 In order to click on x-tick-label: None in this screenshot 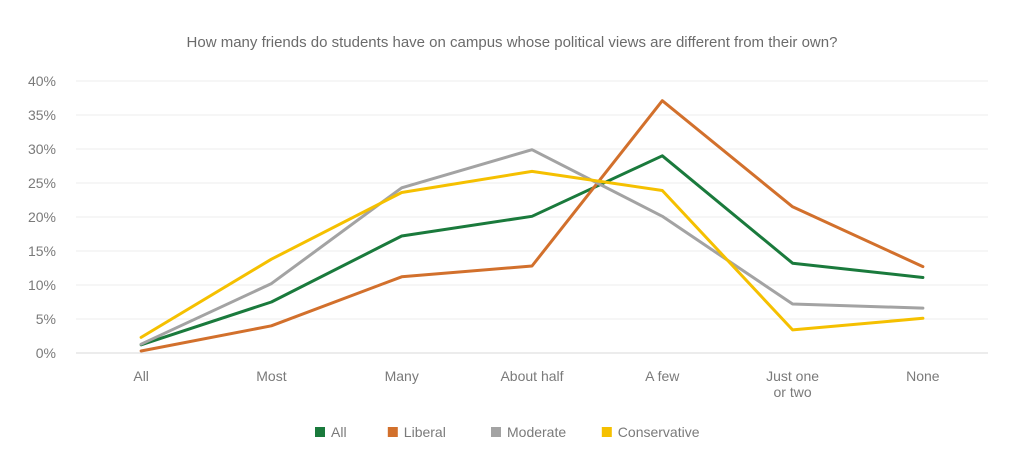, I will do `click(923, 376)`.